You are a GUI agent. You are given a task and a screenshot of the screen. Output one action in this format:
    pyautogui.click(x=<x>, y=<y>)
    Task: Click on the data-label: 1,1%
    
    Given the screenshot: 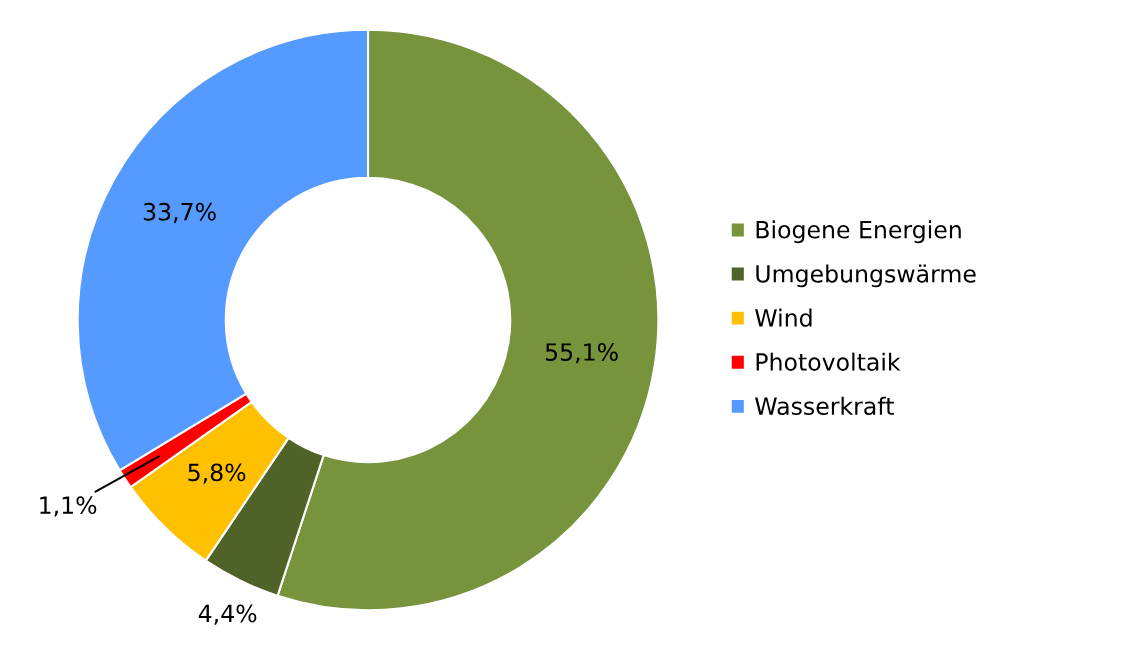 What is the action you would take?
    pyautogui.click(x=68, y=506)
    